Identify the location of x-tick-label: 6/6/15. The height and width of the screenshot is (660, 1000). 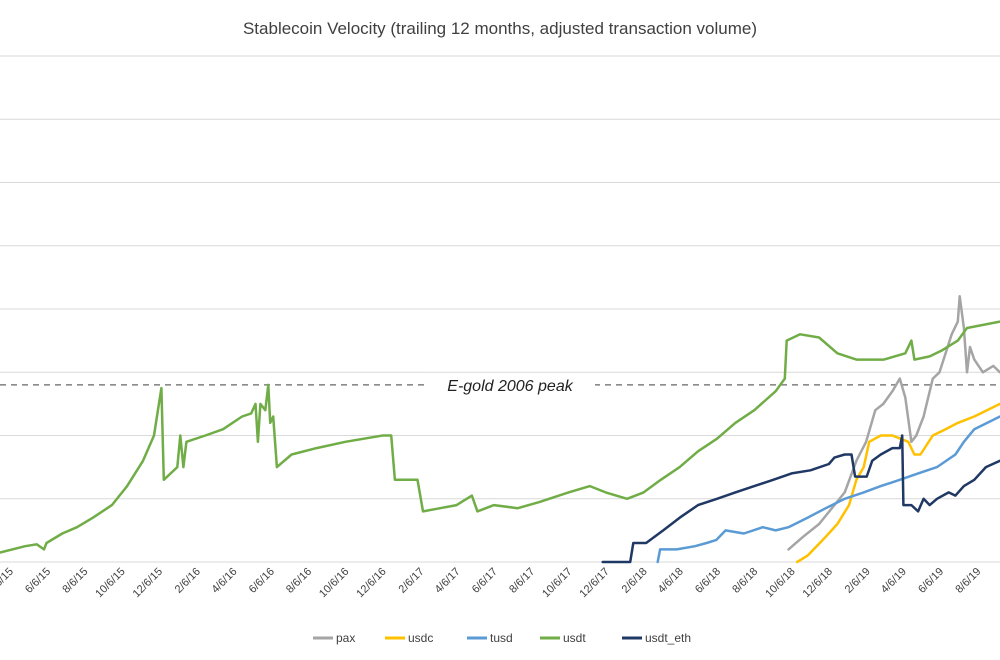
(38, 581).